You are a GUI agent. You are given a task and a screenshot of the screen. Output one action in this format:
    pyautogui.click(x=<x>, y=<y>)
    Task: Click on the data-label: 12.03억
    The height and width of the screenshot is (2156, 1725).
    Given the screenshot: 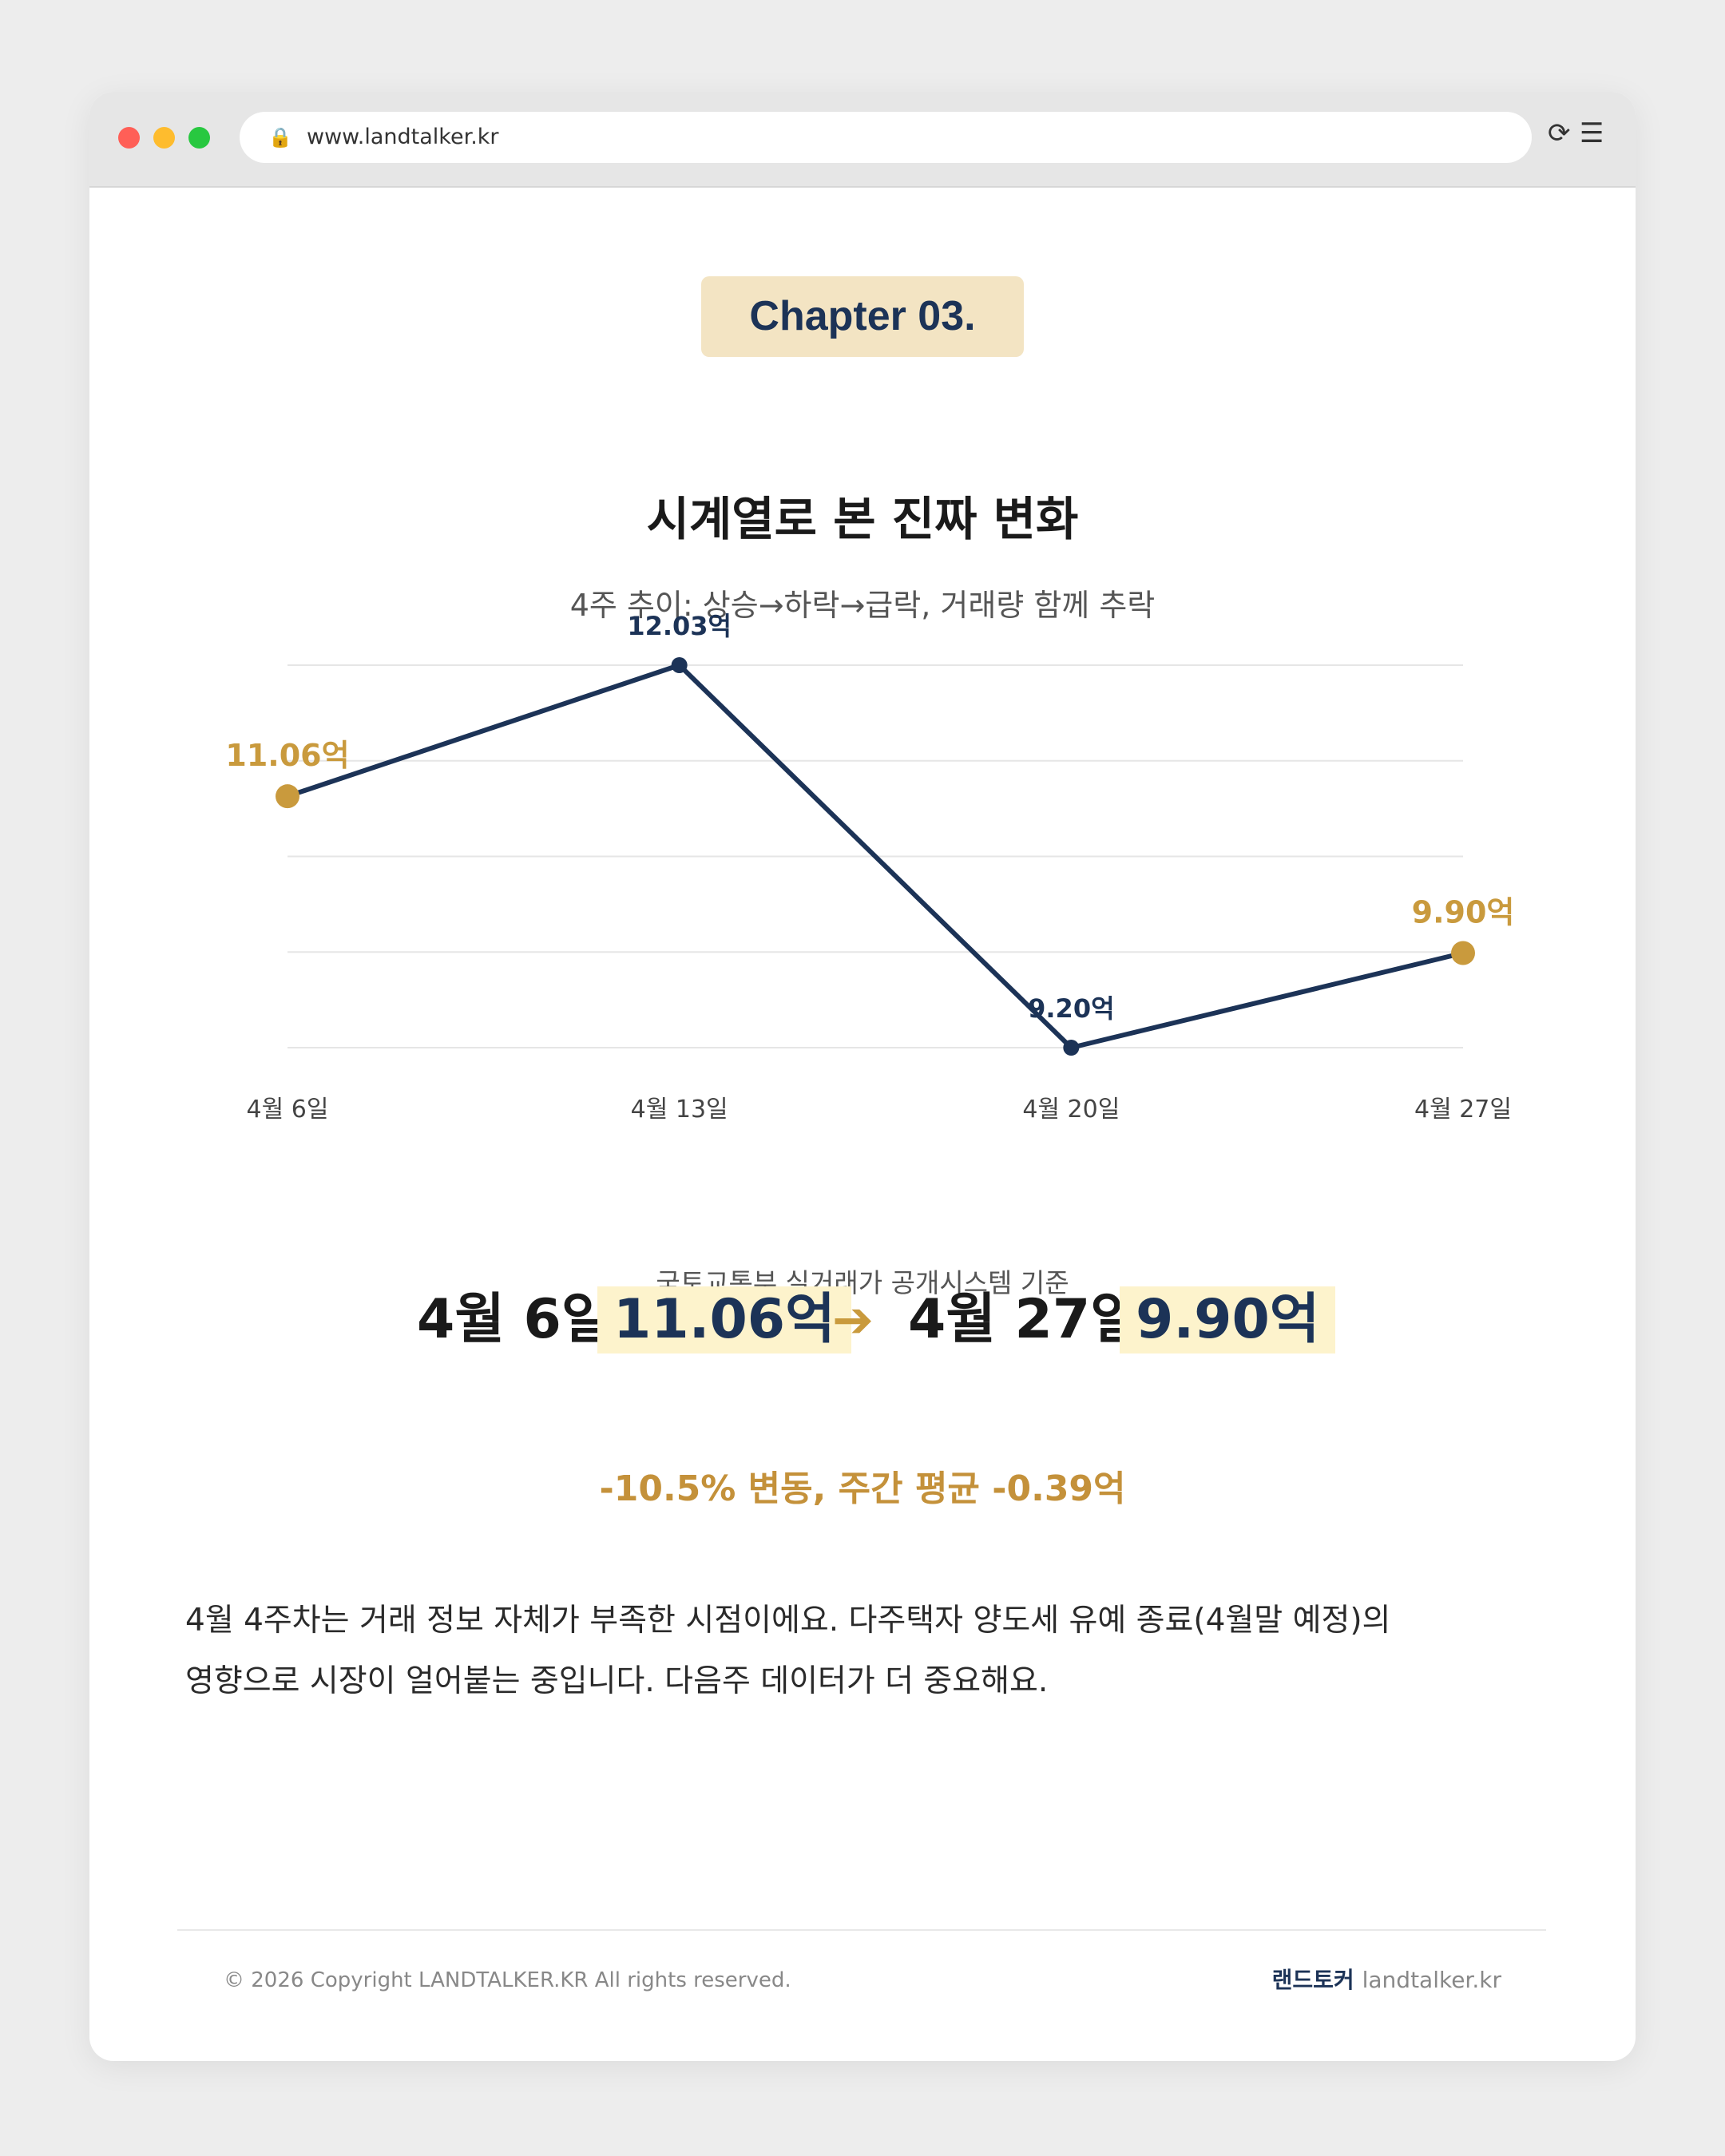 What is the action you would take?
    pyautogui.click(x=680, y=626)
    